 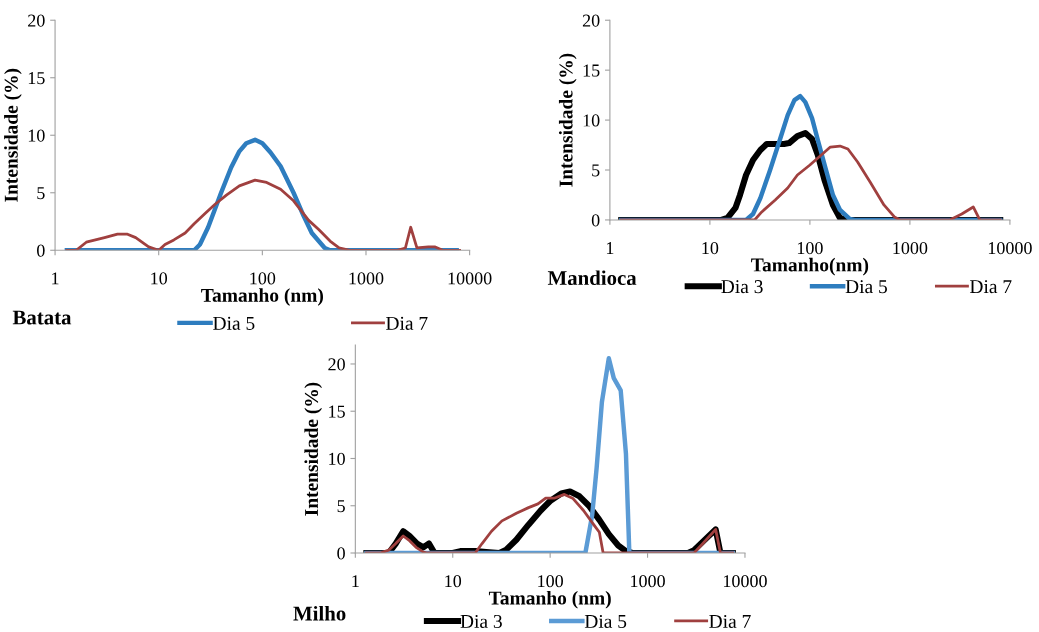 What do you see at coordinates (319, 613) in the screenshot?
I see `text: Milho` at bounding box center [319, 613].